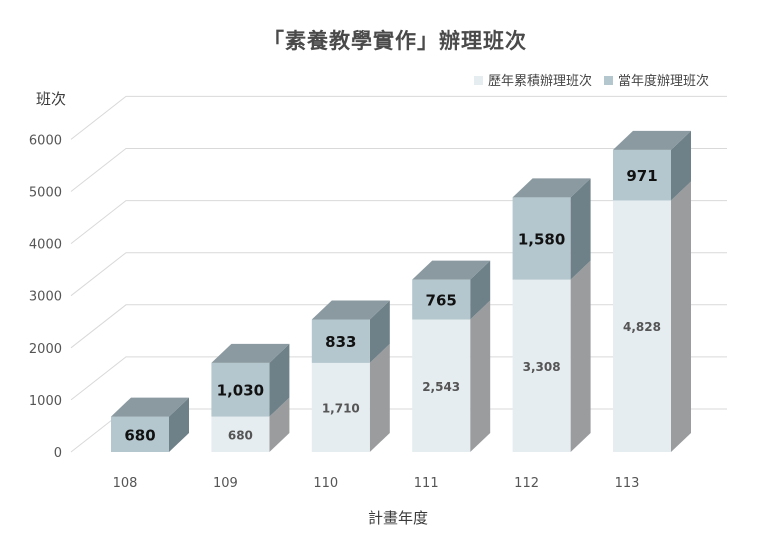 The image size is (768, 542). Describe the element at coordinates (398, 518) in the screenshot. I see `x-axis-title: 計畫年度` at that location.